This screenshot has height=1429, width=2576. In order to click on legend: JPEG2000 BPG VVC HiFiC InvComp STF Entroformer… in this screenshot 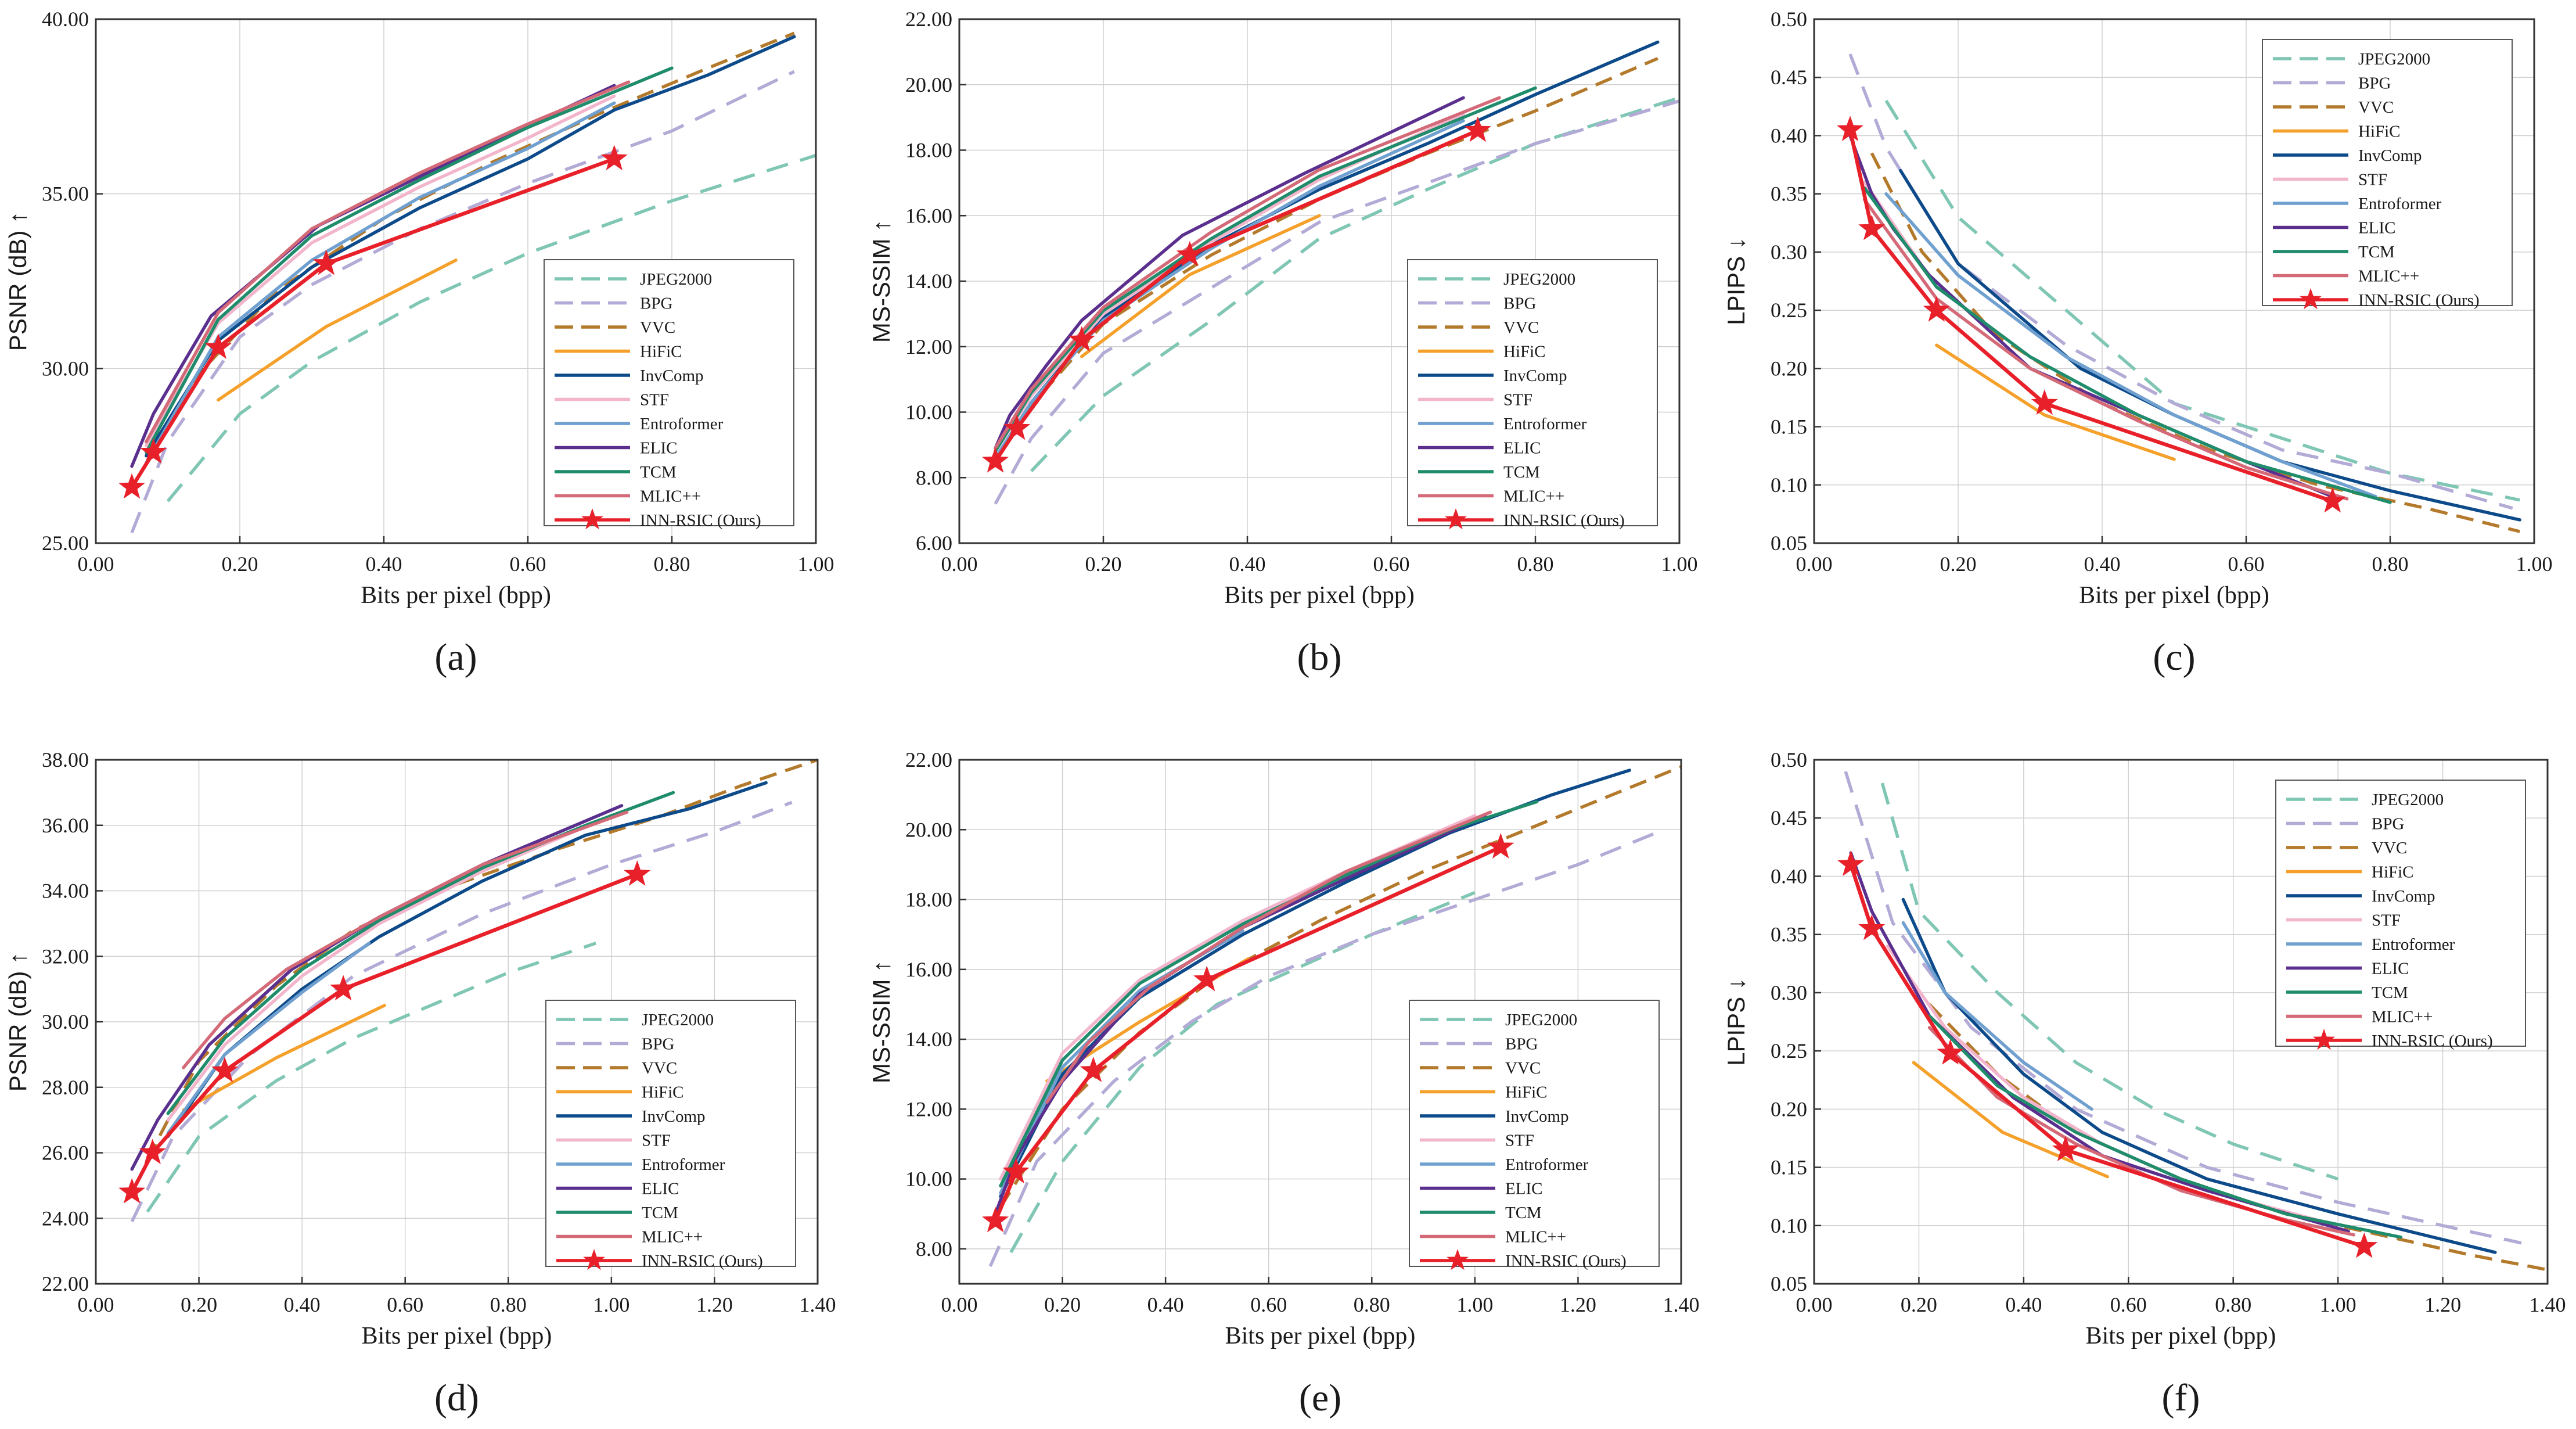, I will do `click(1534, 1135)`.